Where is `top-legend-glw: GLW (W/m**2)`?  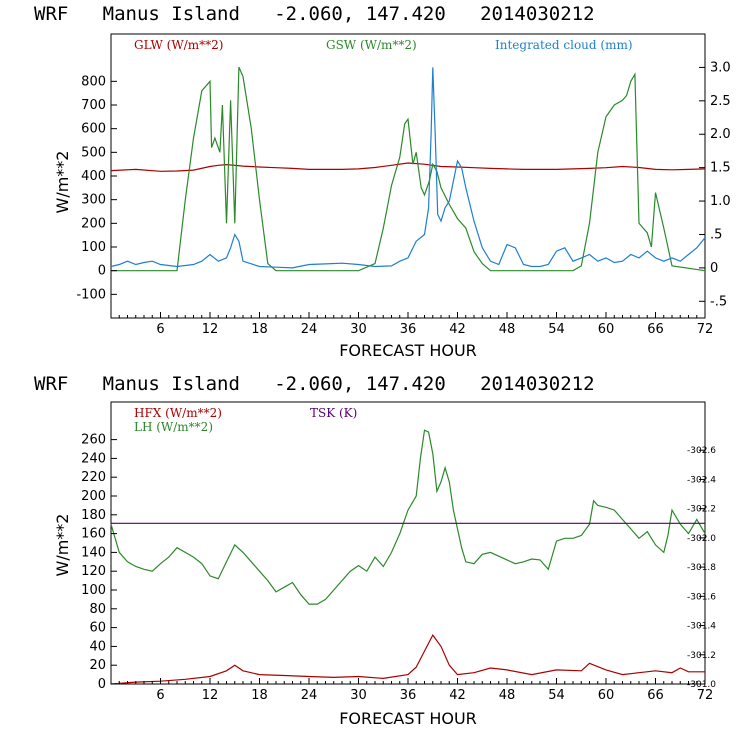 top-legend-glw: GLW (W/m**2) is located at coordinates (178, 45).